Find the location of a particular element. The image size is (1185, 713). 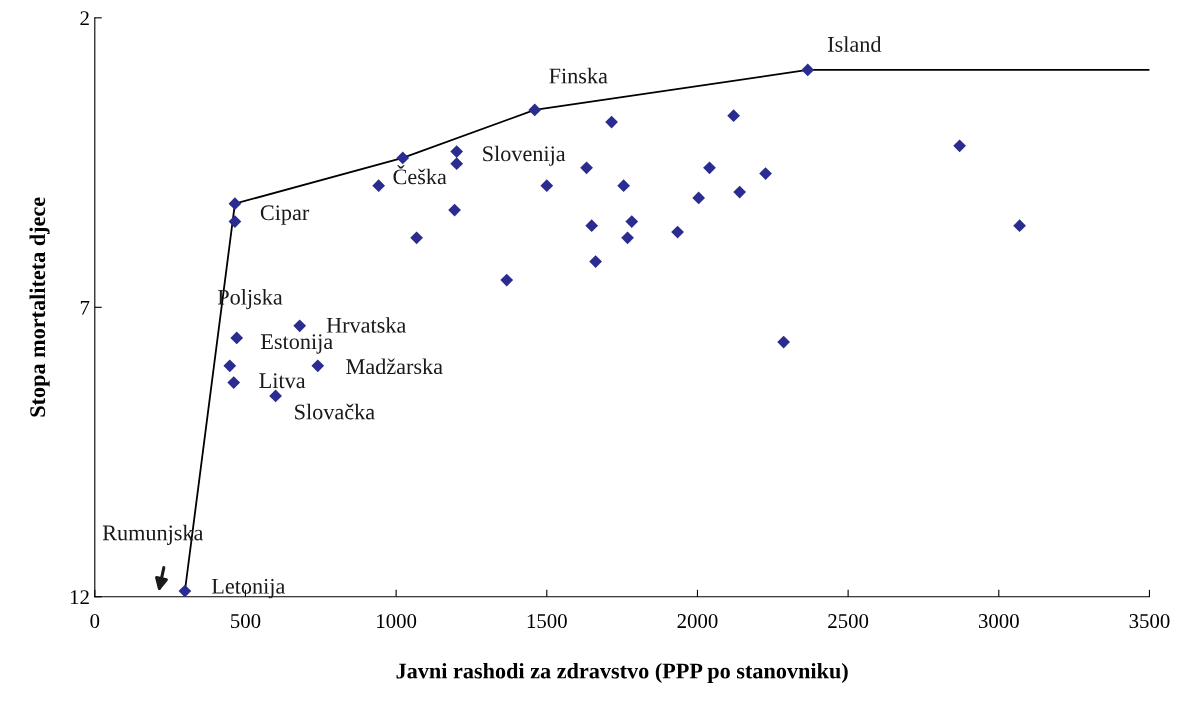

annotation: Madžarska is located at coordinates (394, 366).